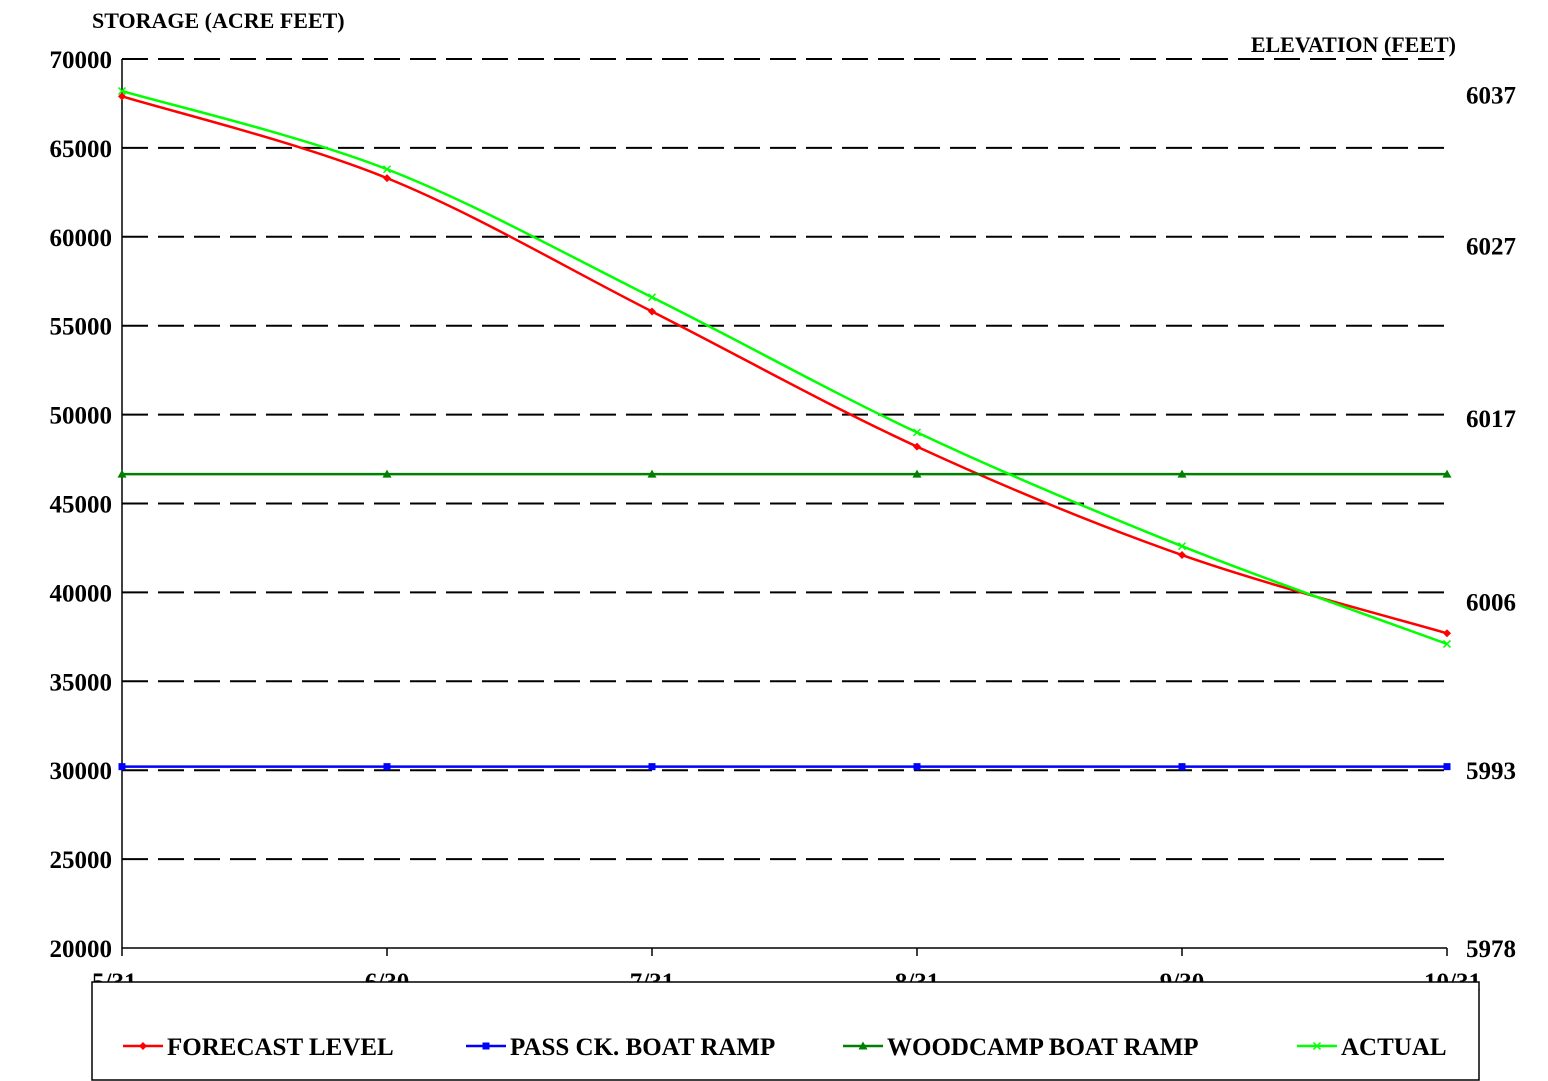 This screenshot has width=1548, height=1081. I want to click on legend-label: WOODCAMP BOAT RAMP, so click(1043, 1047).